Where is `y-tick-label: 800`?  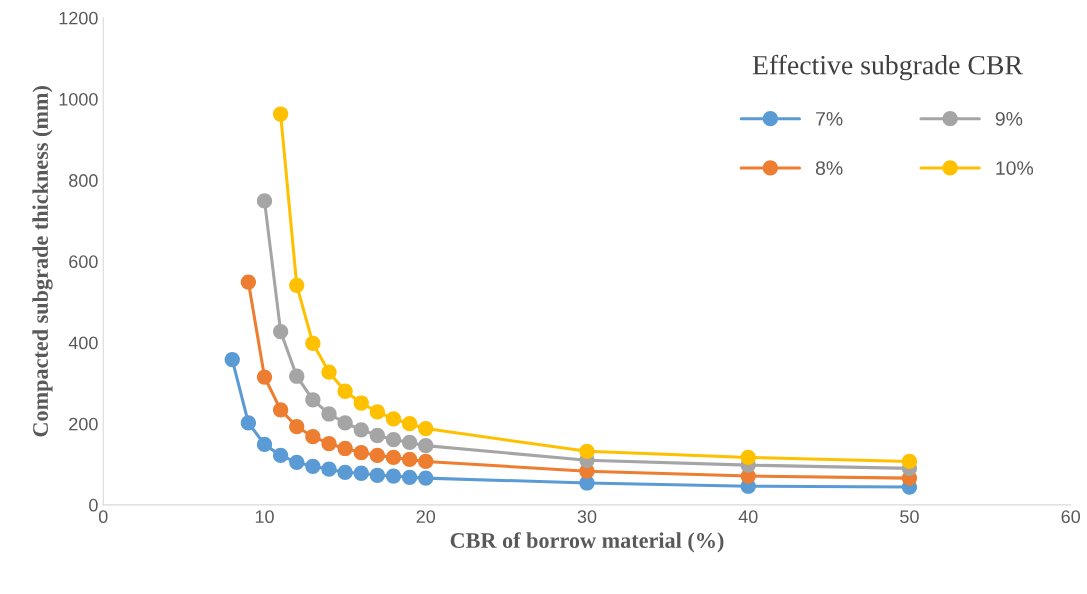
y-tick-label: 800 is located at coordinates (83, 180).